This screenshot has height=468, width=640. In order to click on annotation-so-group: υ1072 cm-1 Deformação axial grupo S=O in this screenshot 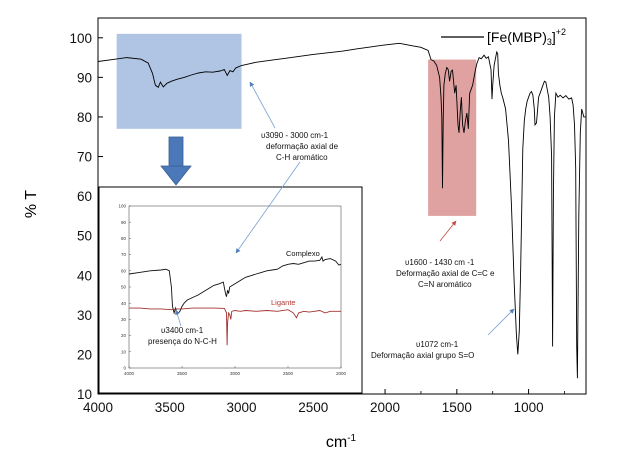, I will do `click(422, 350)`.